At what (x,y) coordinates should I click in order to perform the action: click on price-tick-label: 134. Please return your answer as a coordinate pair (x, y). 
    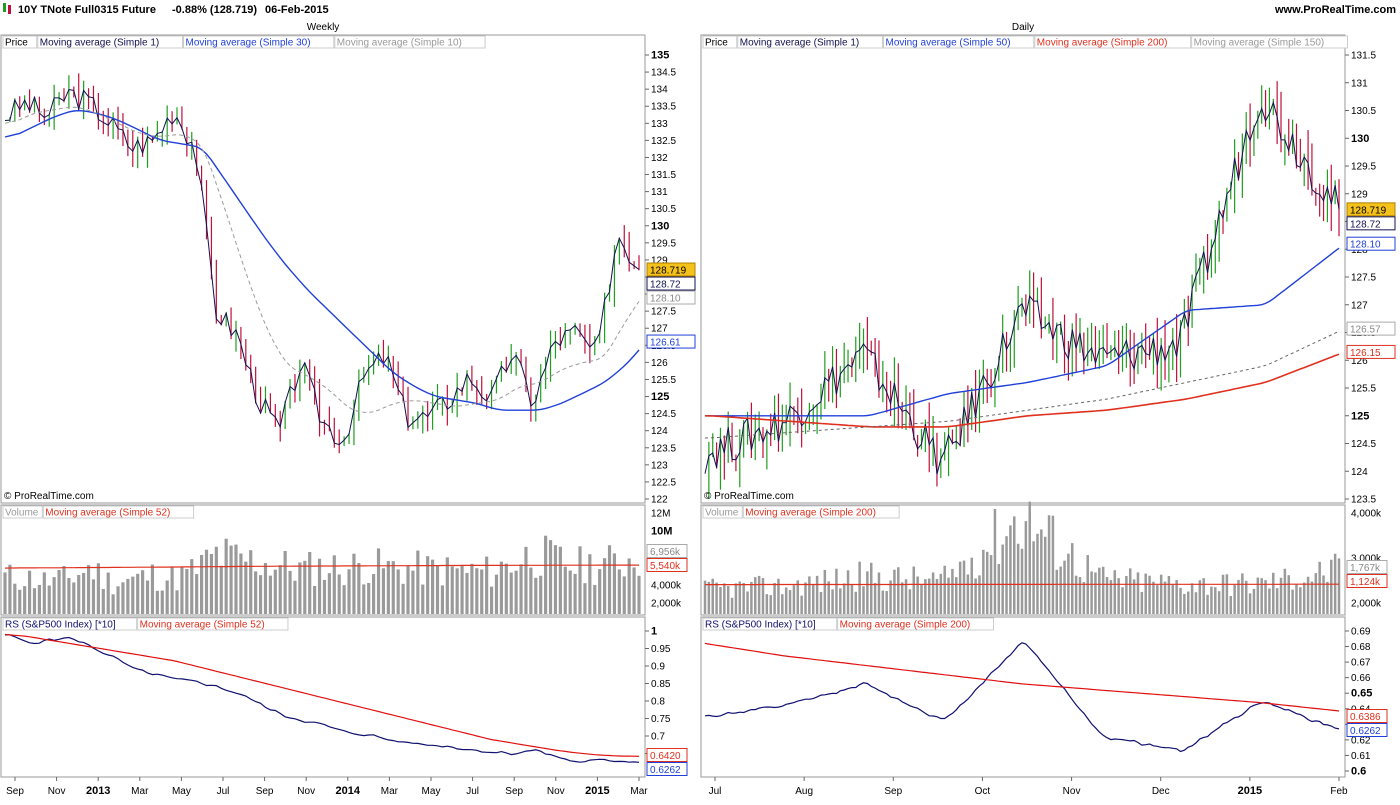
    Looking at the image, I should click on (659, 90).